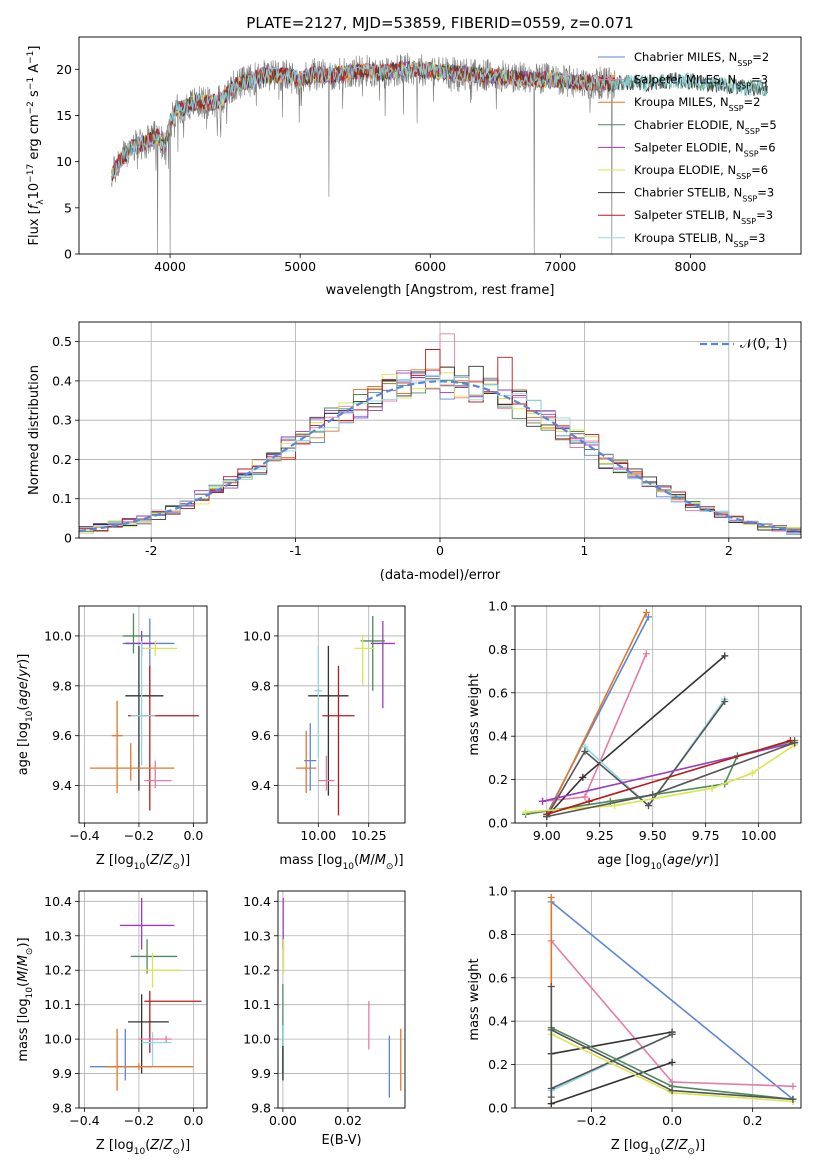 Image resolution: width=819 pixels, height=1170 pixels. Describe the element at coordinates (703, 217) in the screenshot. I see `legend-entry: Salpeter STELIB, NSSP=3` at that location.